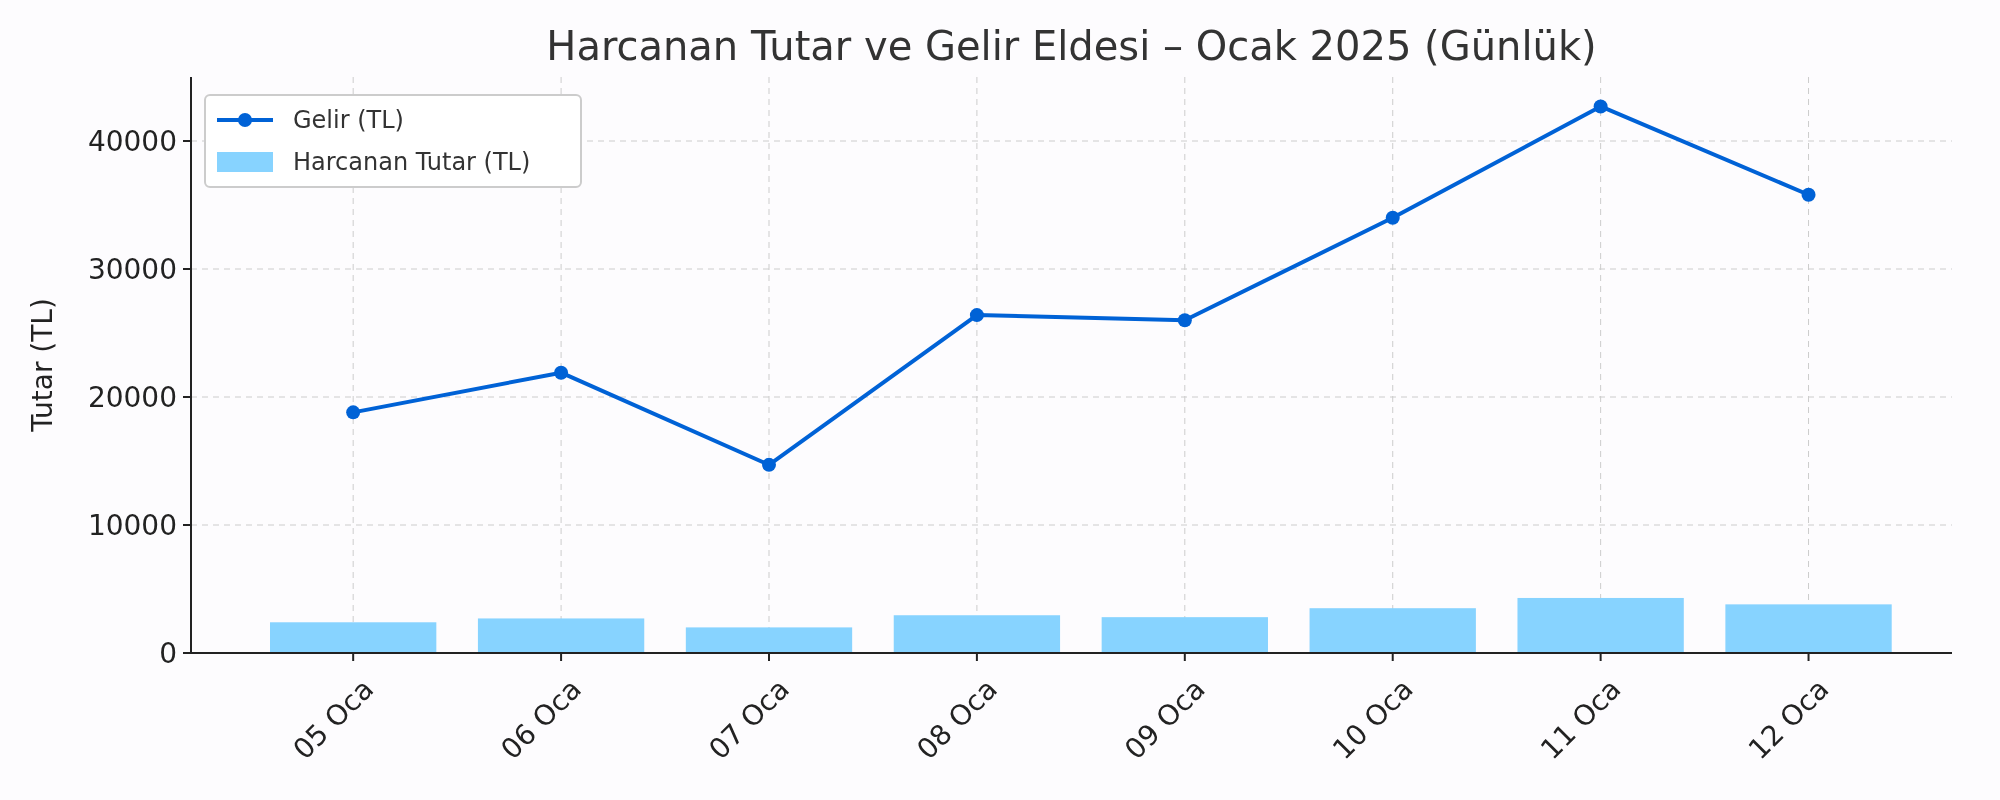 This screenshot has width=2000, height=800. I want to click on x-tick-label: 06 Oca, so click(541, 719).